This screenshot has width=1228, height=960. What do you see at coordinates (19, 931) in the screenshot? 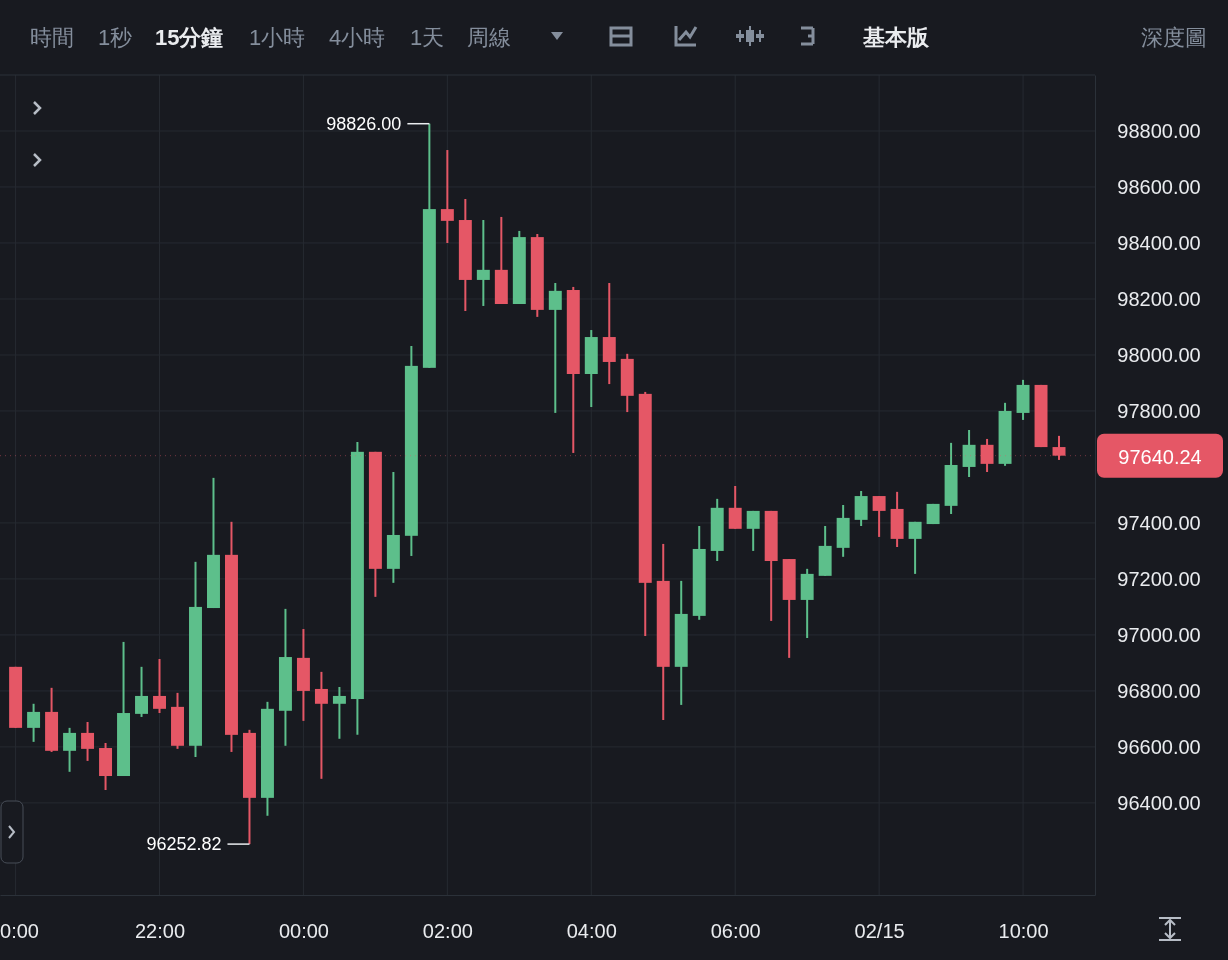
I see `x-tick-label: 0:00` at bounding box center [19, 931].